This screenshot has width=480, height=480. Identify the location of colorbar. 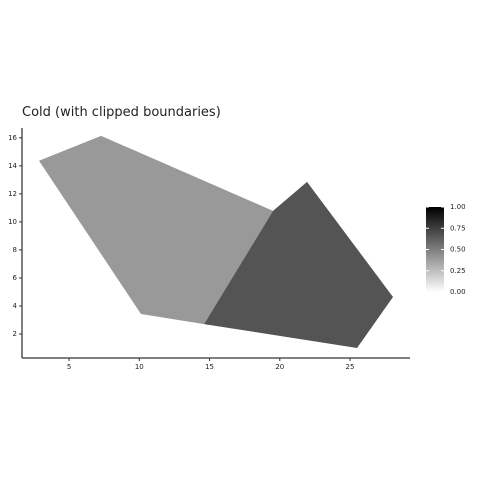
(435, 249).